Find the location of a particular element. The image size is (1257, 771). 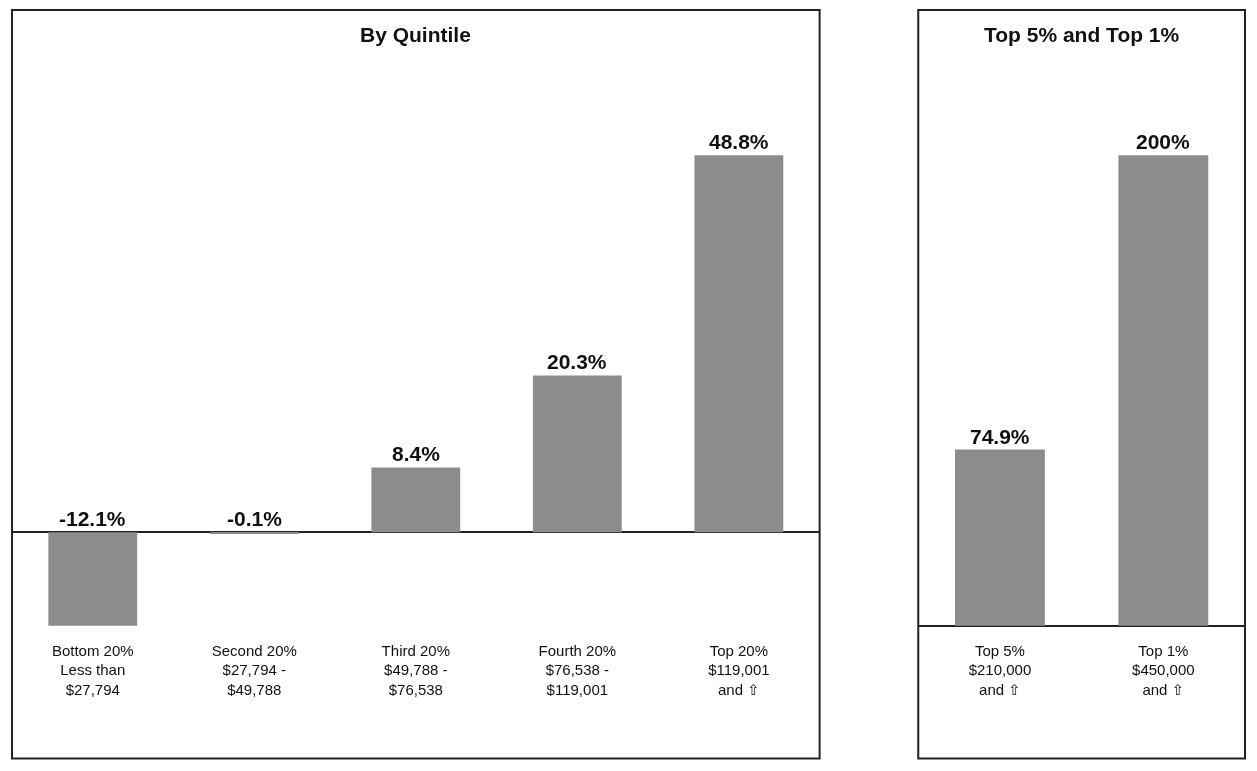

data-label: -0.1% is located at coordinates (255, 518).